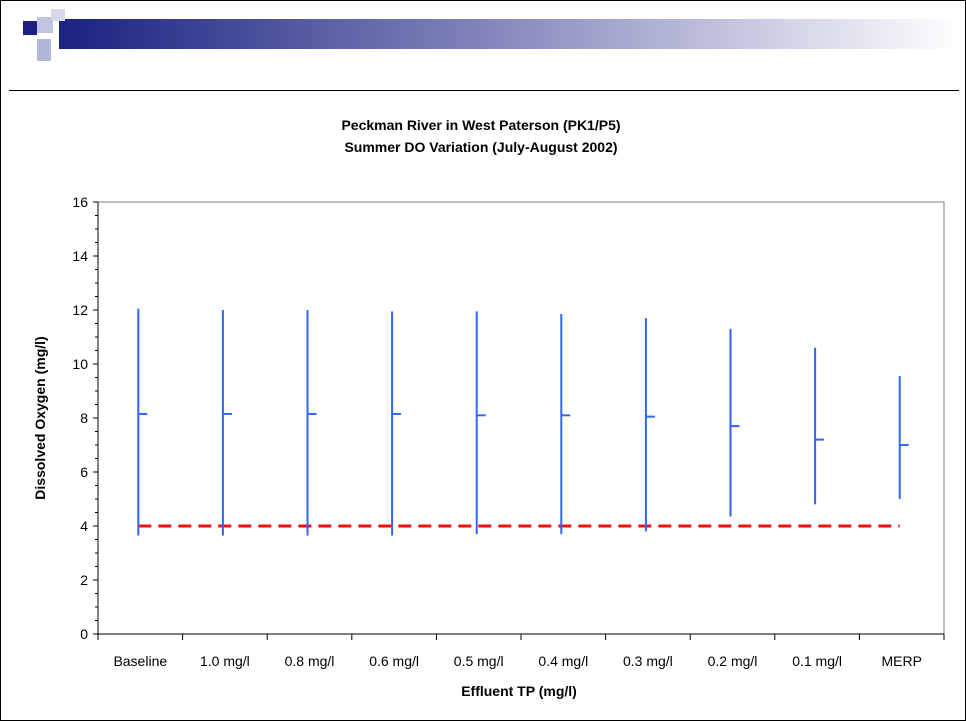 The height and width of the screenshot is (721, 966). I want to click on chart-subtitle: Summer DO Variation (July-August 2002), so click(480, 147).